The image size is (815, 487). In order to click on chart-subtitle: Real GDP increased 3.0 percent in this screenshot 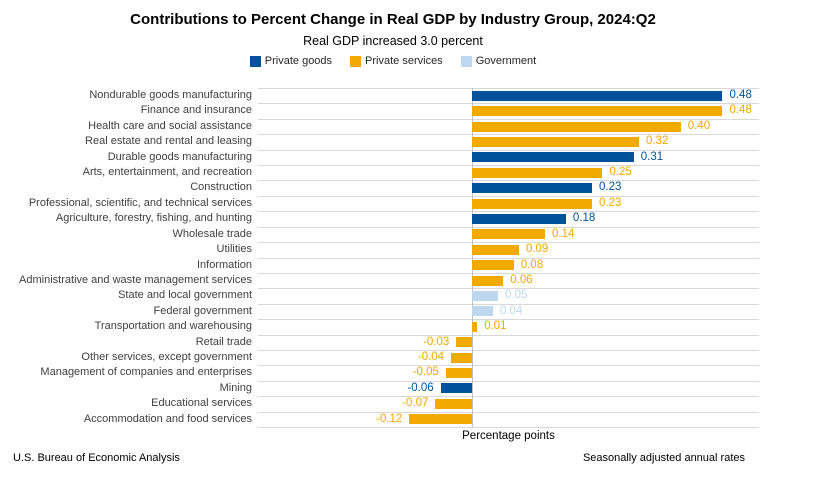, I will do `click(393, 41)`.